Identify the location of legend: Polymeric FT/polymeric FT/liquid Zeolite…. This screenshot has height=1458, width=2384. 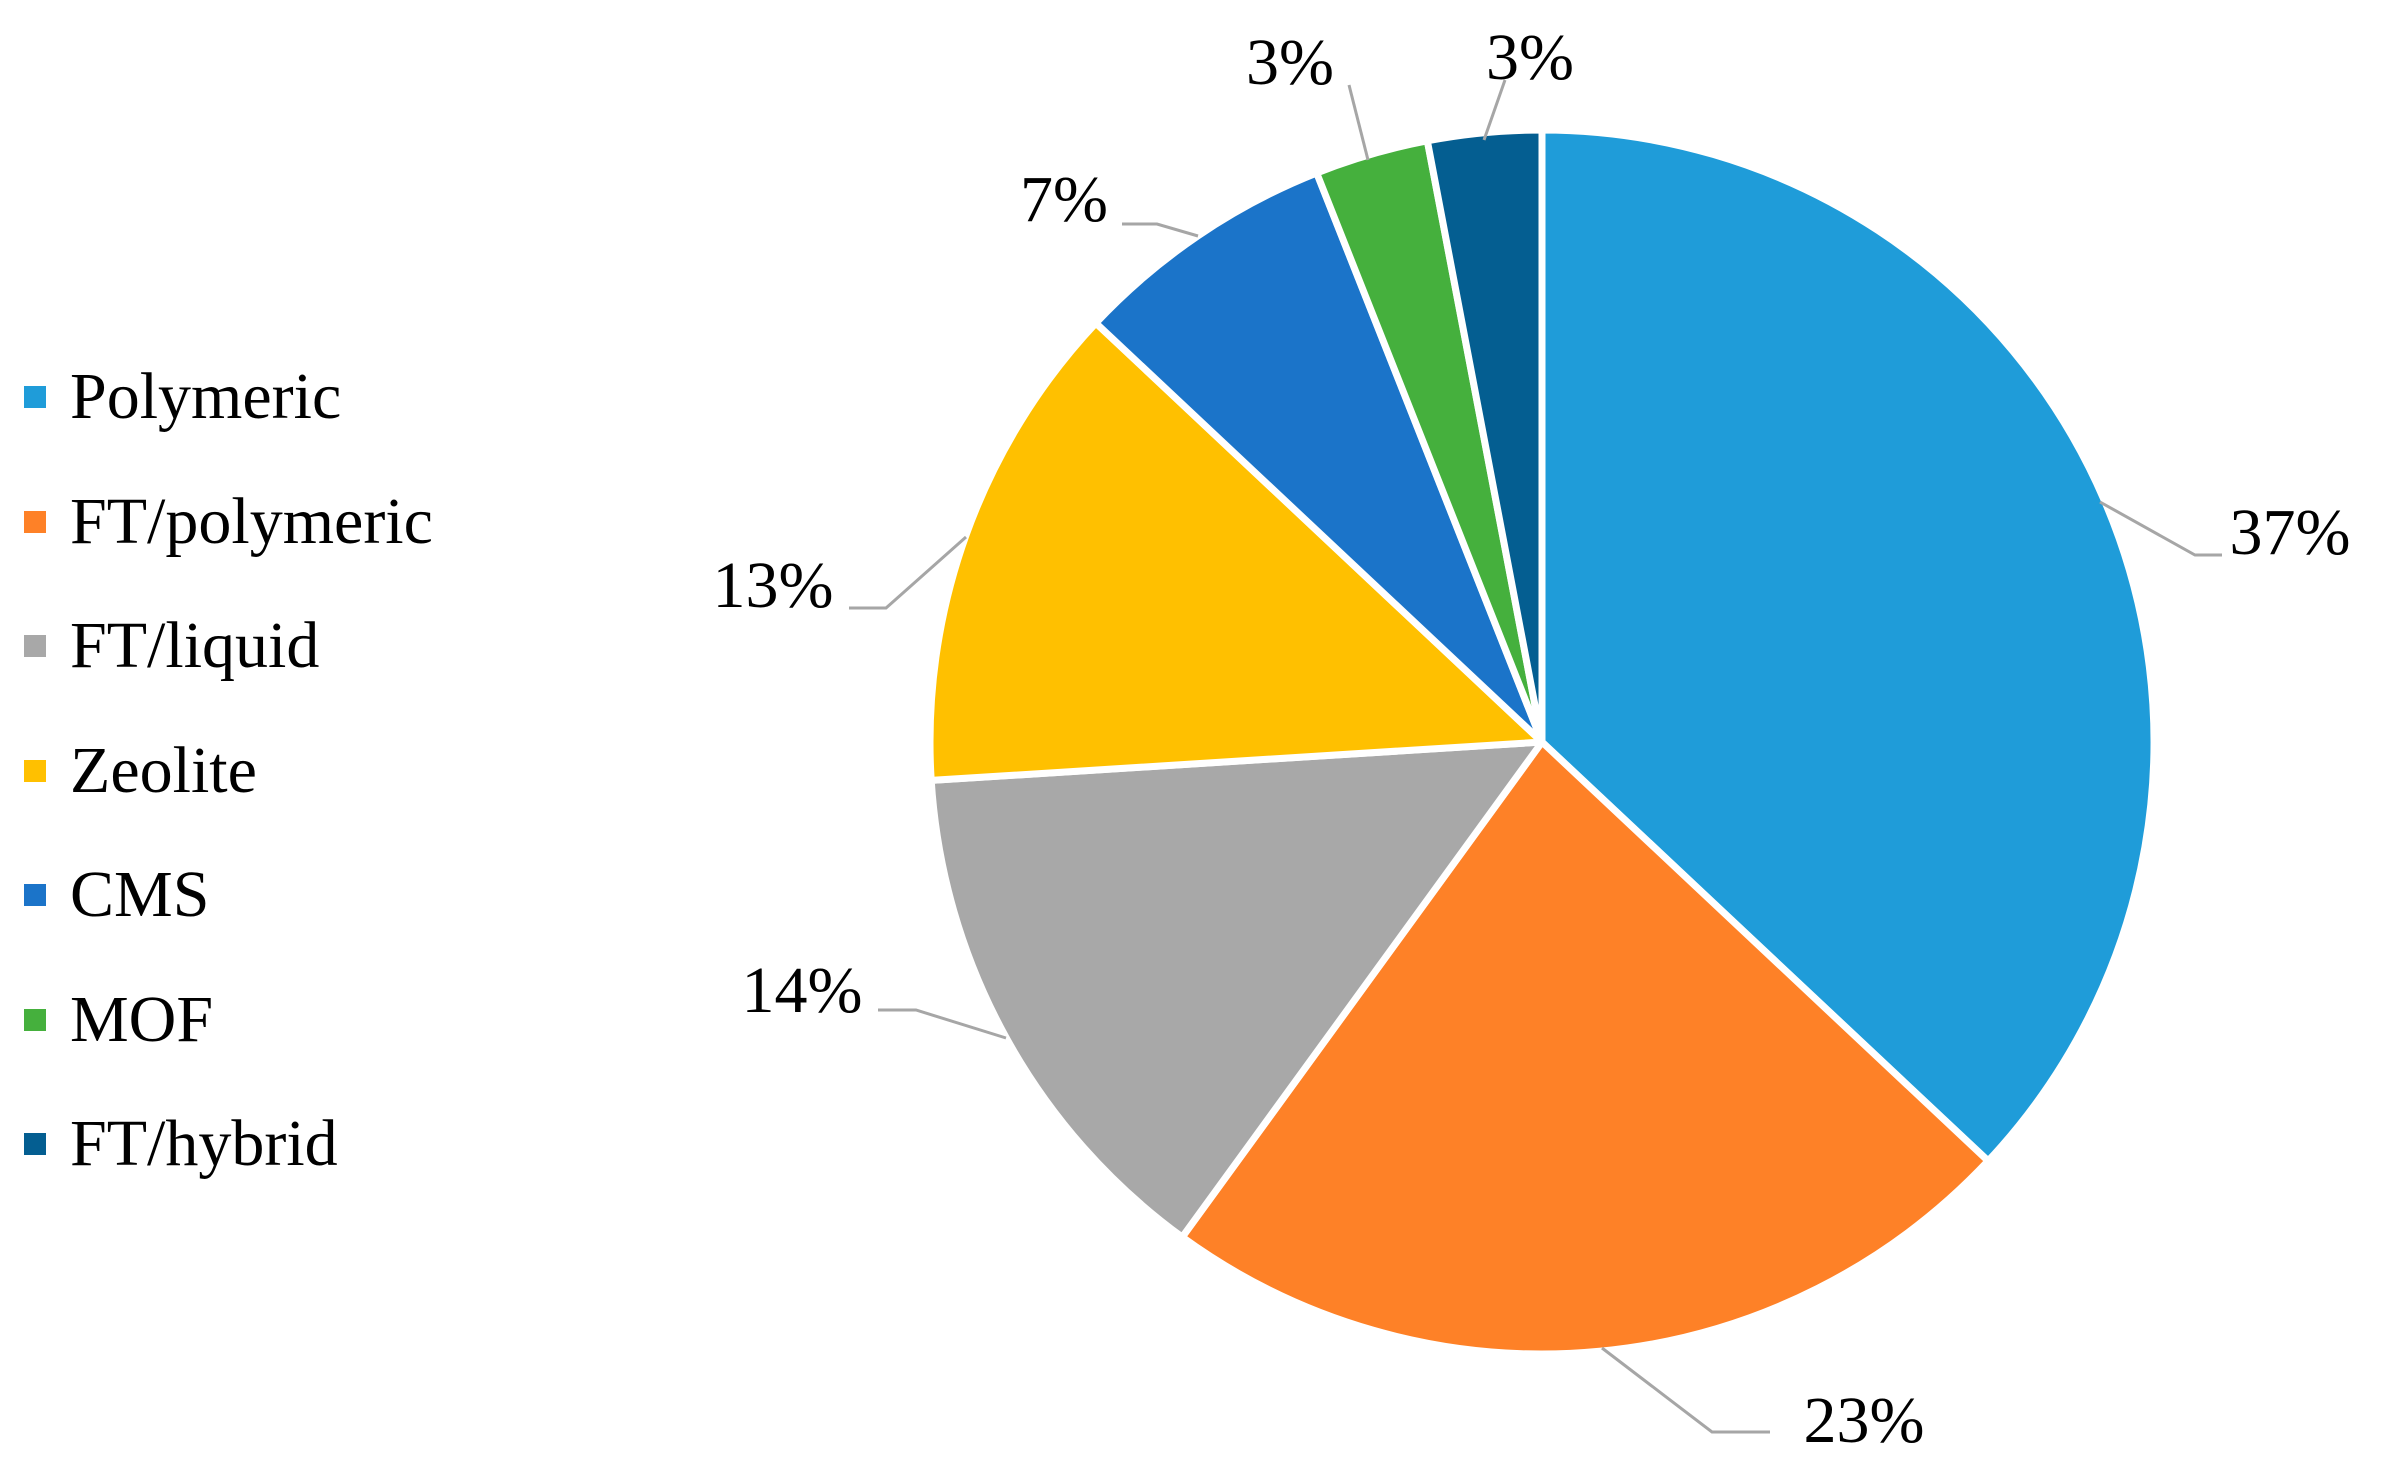
(228, 771).